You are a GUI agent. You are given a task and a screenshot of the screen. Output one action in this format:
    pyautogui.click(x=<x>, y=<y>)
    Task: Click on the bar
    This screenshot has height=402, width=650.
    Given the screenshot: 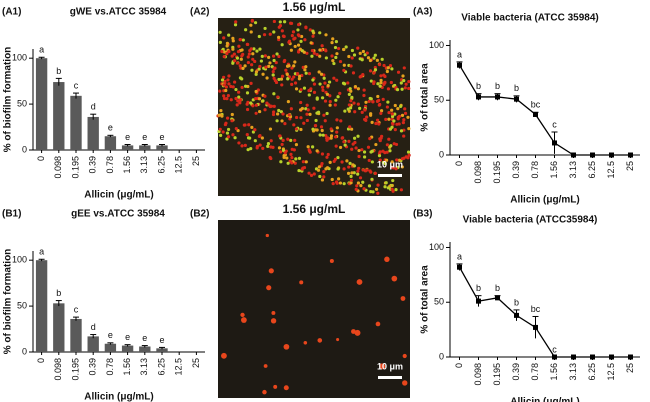 What is the action you would take?
    pyautogui.click(x=76, y=335)
    